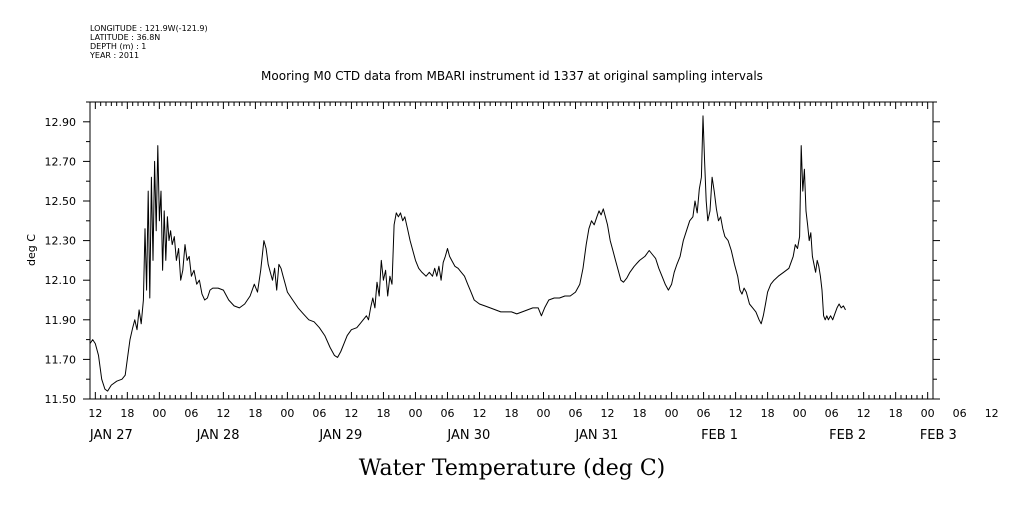  What do you see at coordinates (61, 122) in the screenshot?
I see `y-tick-label: 12.90` at bounding box center [61, 122].